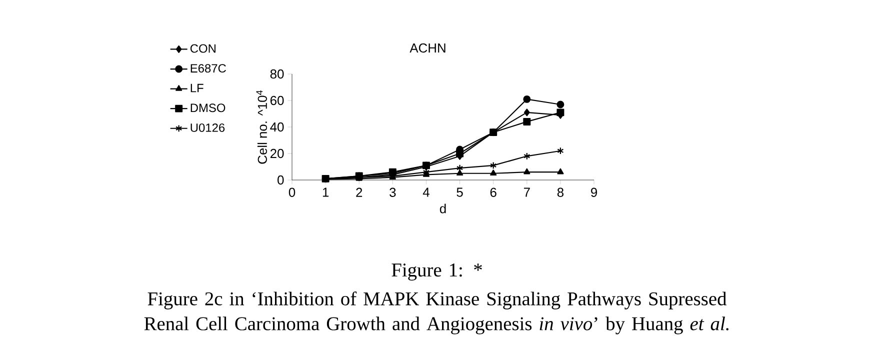 This screenshot has width=874, height=360. What do you see at coordinates (277, 127) in the screenshot?
I see `y-tick-label: 40` at bounding box center [277, 127].